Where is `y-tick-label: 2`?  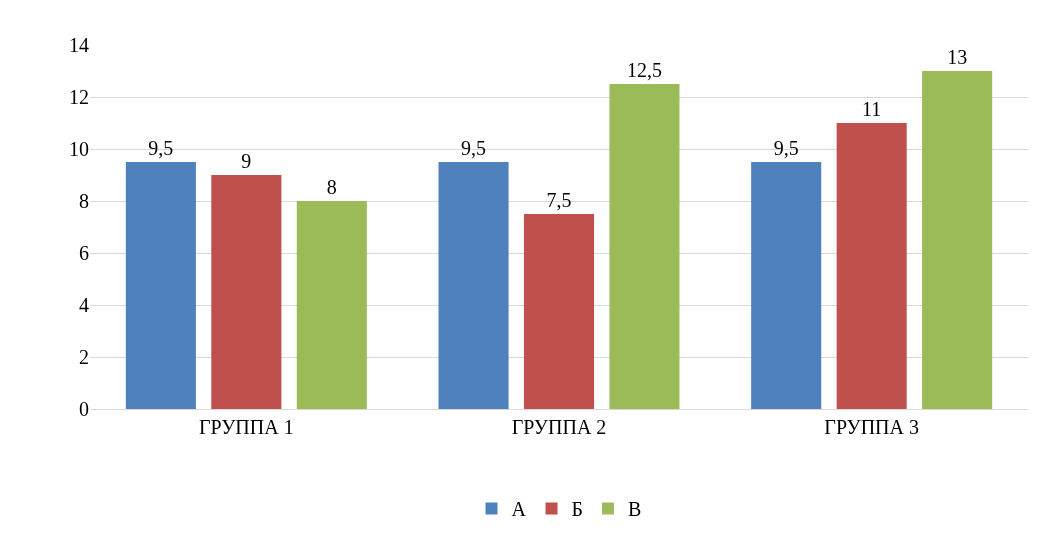
y-tick-label: 2 is located at coordinates (84, 357).